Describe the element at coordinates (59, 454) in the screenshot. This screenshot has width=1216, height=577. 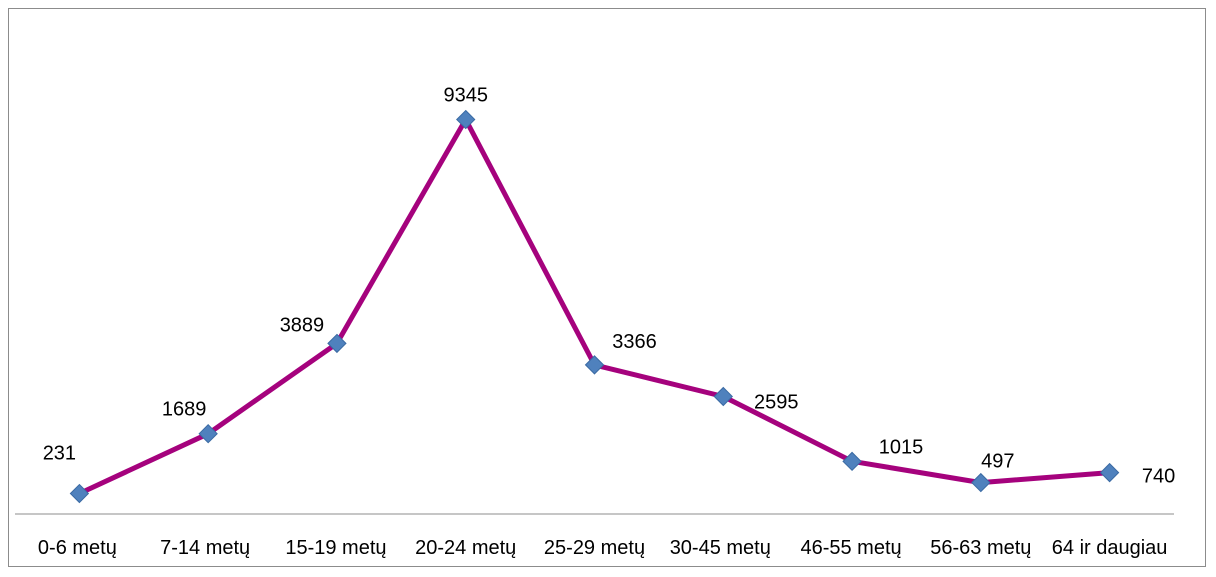
I see `data-label: 231` at that location.